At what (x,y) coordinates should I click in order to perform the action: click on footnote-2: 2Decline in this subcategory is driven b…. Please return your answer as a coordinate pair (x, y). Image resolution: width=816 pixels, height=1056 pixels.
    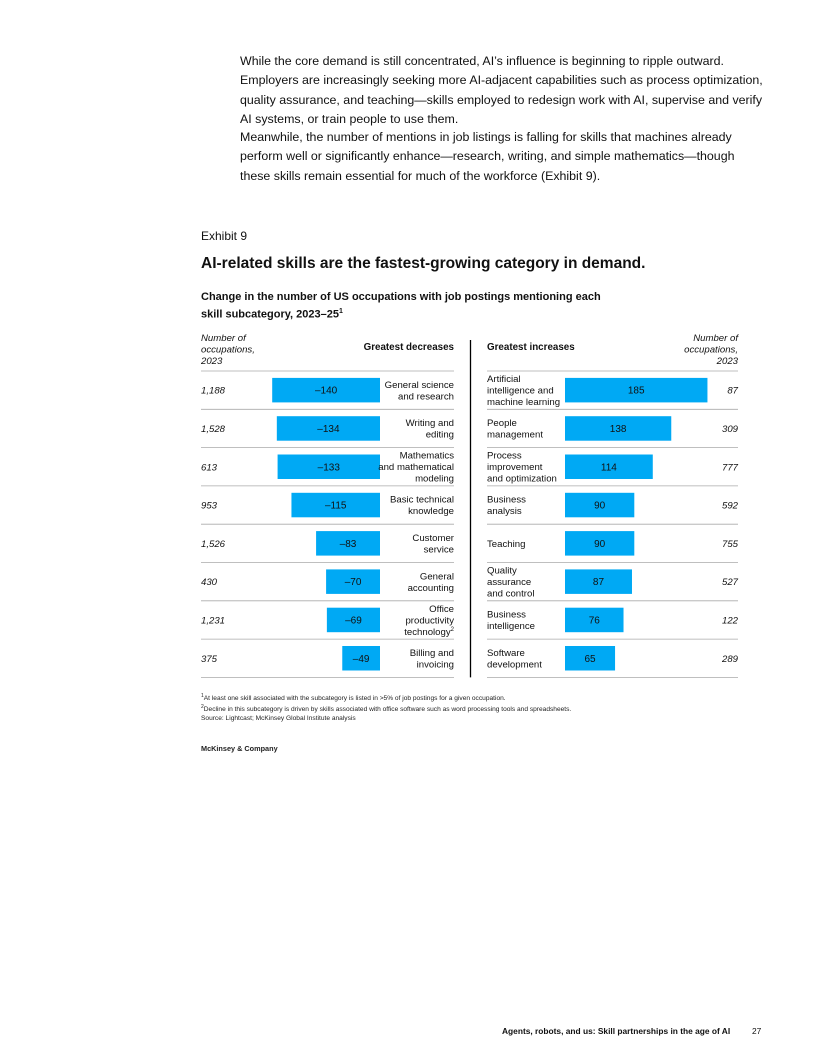
    Looking at the image, I should click on (386, 708).